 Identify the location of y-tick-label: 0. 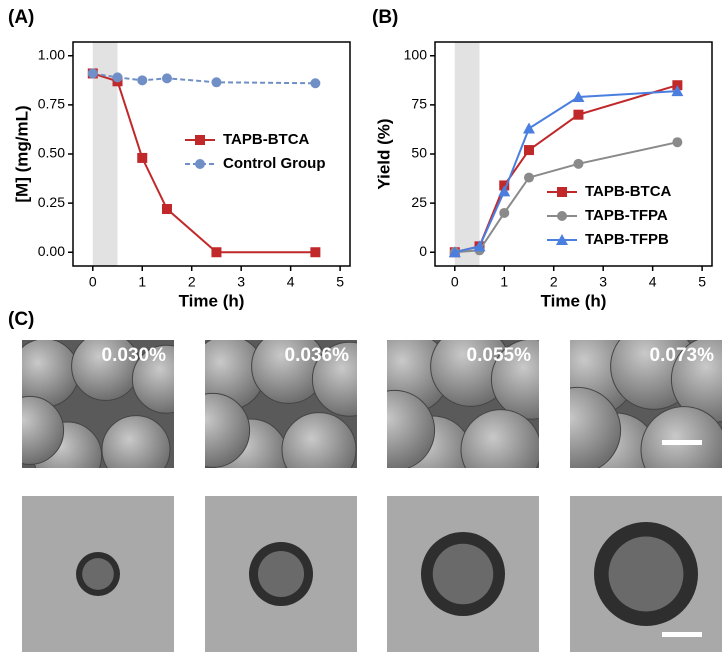
(423, 251).